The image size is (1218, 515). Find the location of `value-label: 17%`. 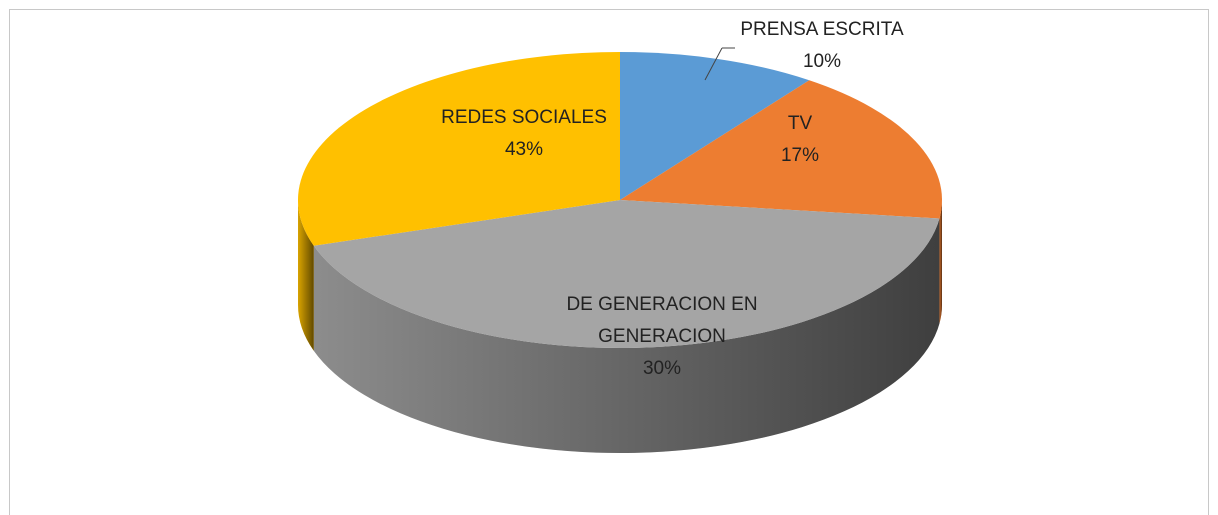

value-label: 17% is located at coordinates (800, 155).